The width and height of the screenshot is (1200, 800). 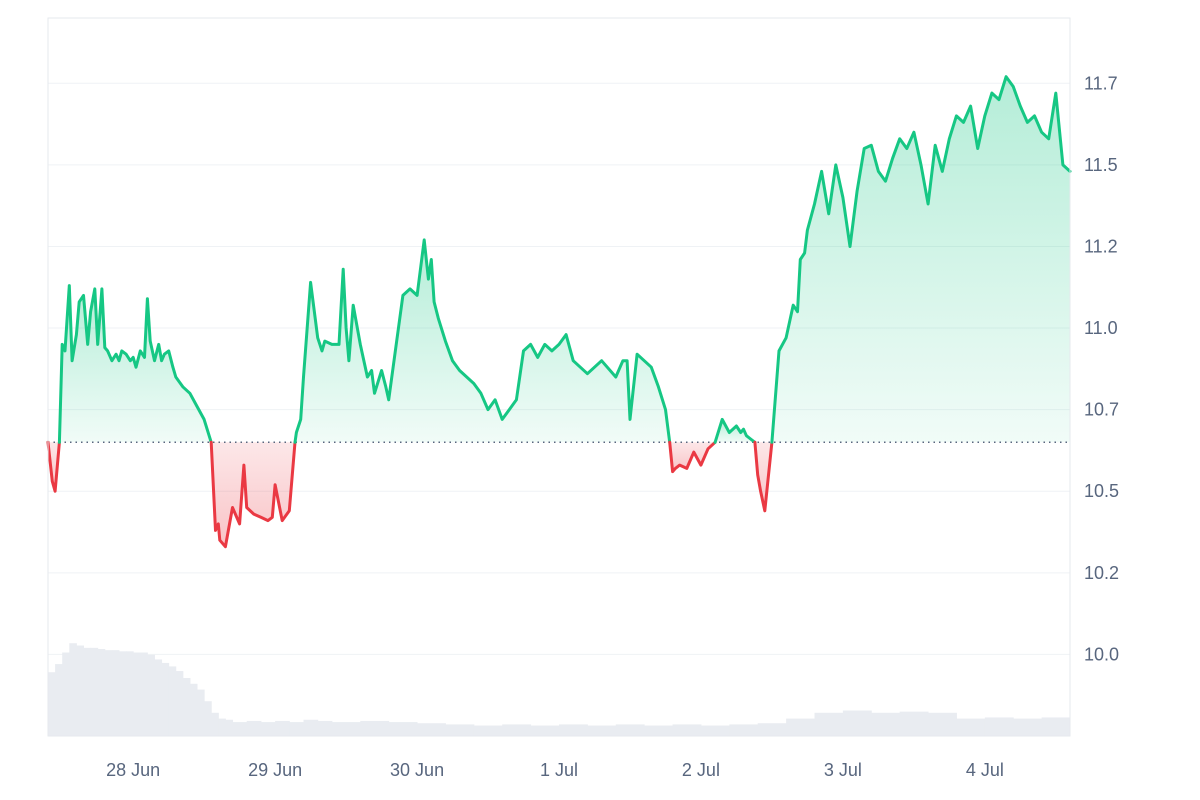 What do you see at coordinates (1101, 246) in the screenshot?
I see `y-tick-label: 11.2` at bounding box center [1101, 246].